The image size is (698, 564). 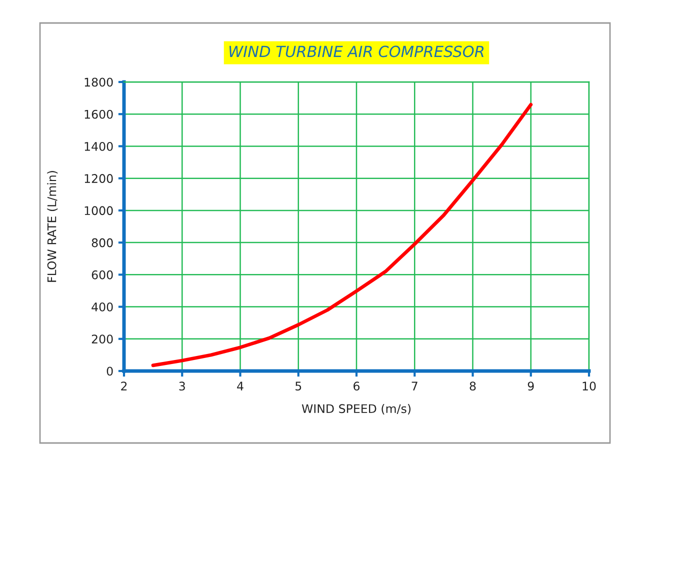 I want to click on y-tick-label: 600, so click(x=102, y=275).